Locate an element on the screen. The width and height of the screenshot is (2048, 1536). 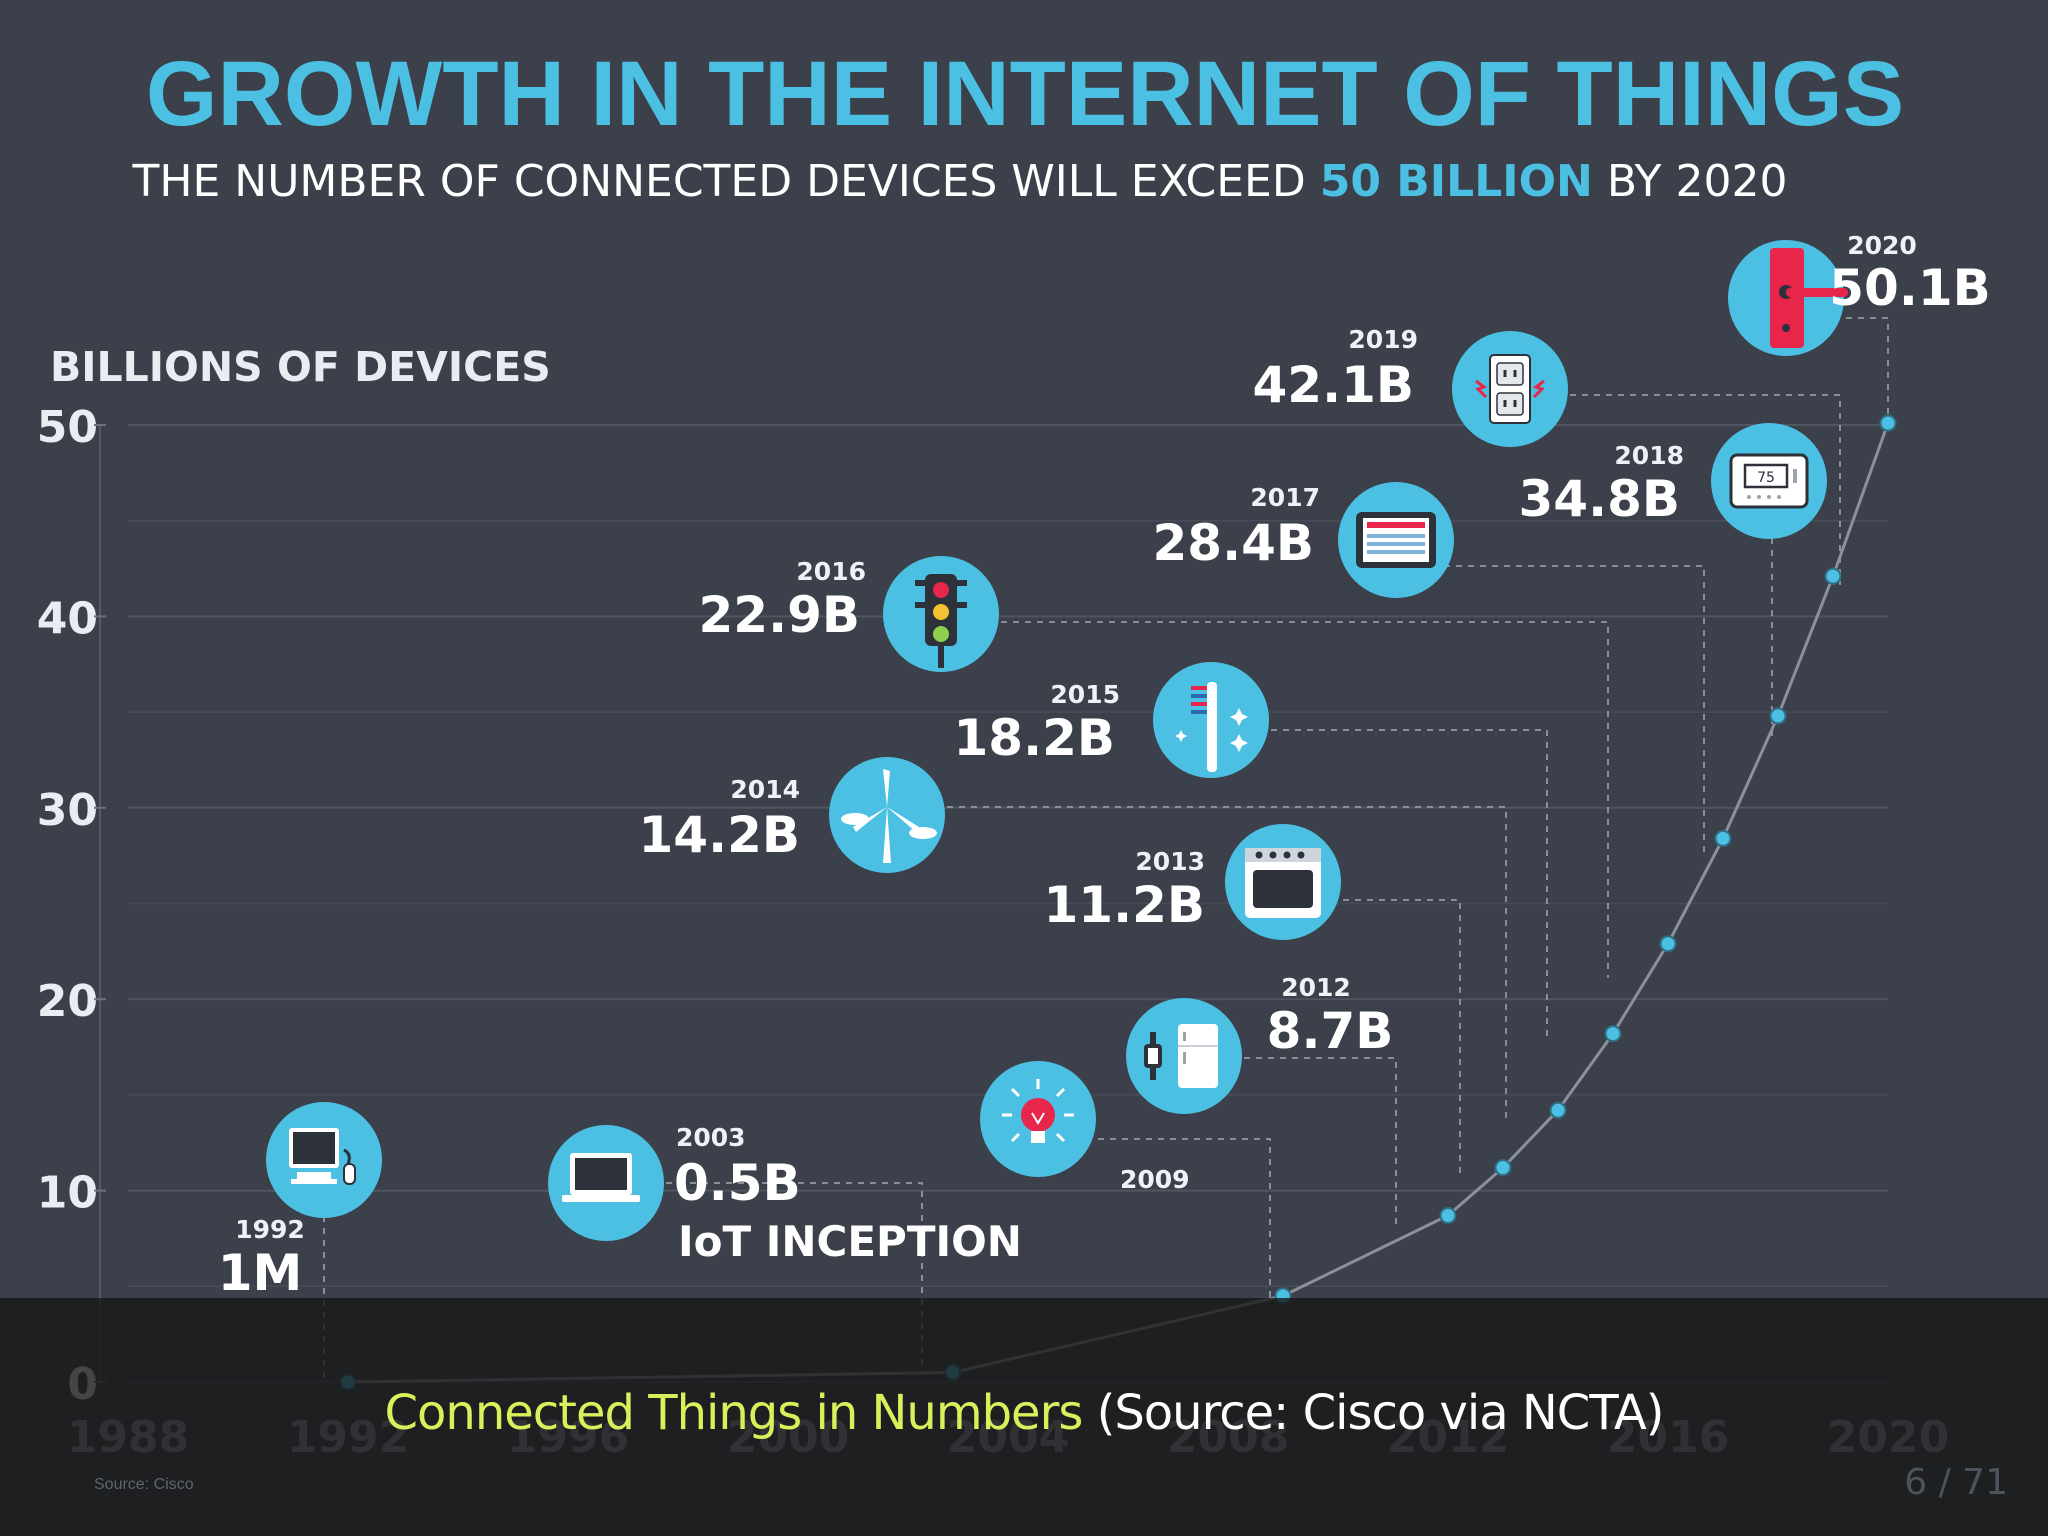
caption-link: Connected Things in Numbers is located at coordinates (734, 1413).